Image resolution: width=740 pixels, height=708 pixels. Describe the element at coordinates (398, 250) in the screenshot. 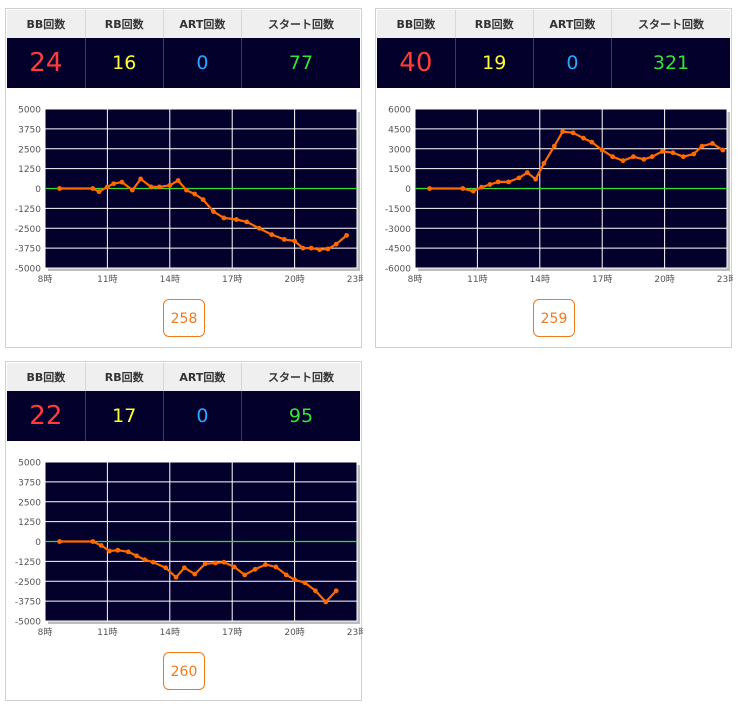

I see `y-tick-label: -4500` at that location.